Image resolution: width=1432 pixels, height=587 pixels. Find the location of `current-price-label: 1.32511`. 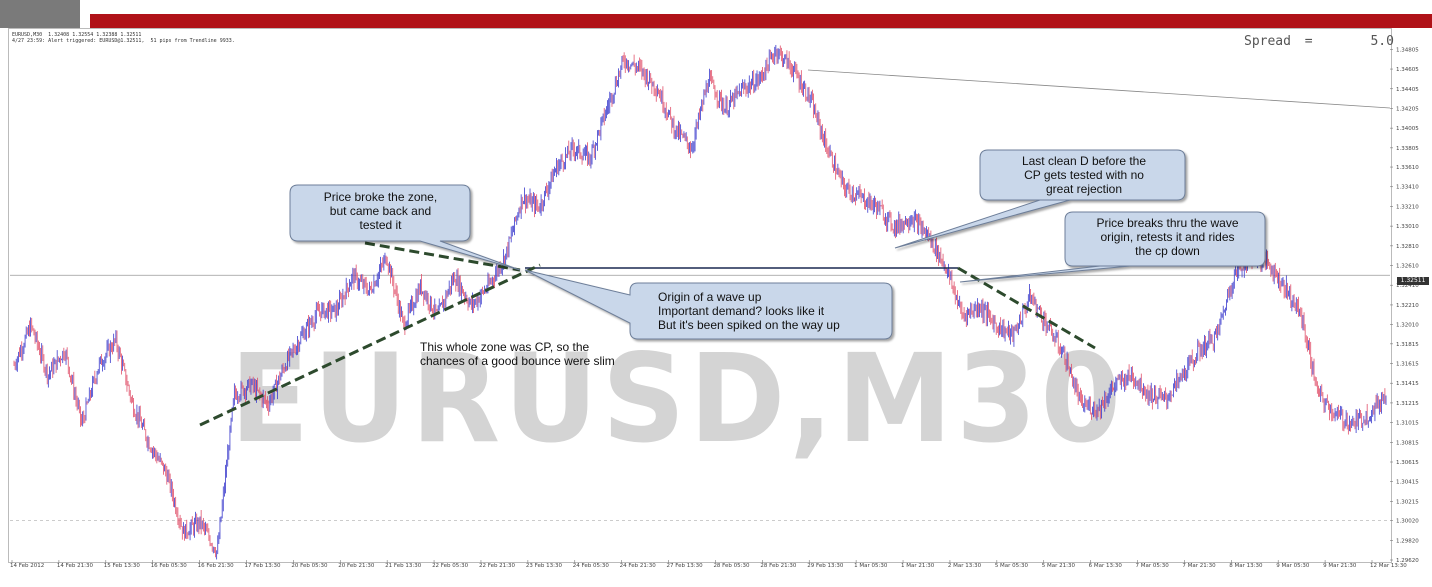

current-price-label: 1.32511 is located at coordinates (1413, 281).